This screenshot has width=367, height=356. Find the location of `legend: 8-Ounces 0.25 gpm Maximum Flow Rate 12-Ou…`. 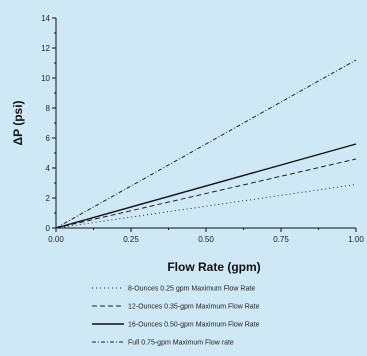

legend: 8-Ounces 0.25 gpm Maximum Flow Rate 12-Ou… is located at coordinates (176, 316).